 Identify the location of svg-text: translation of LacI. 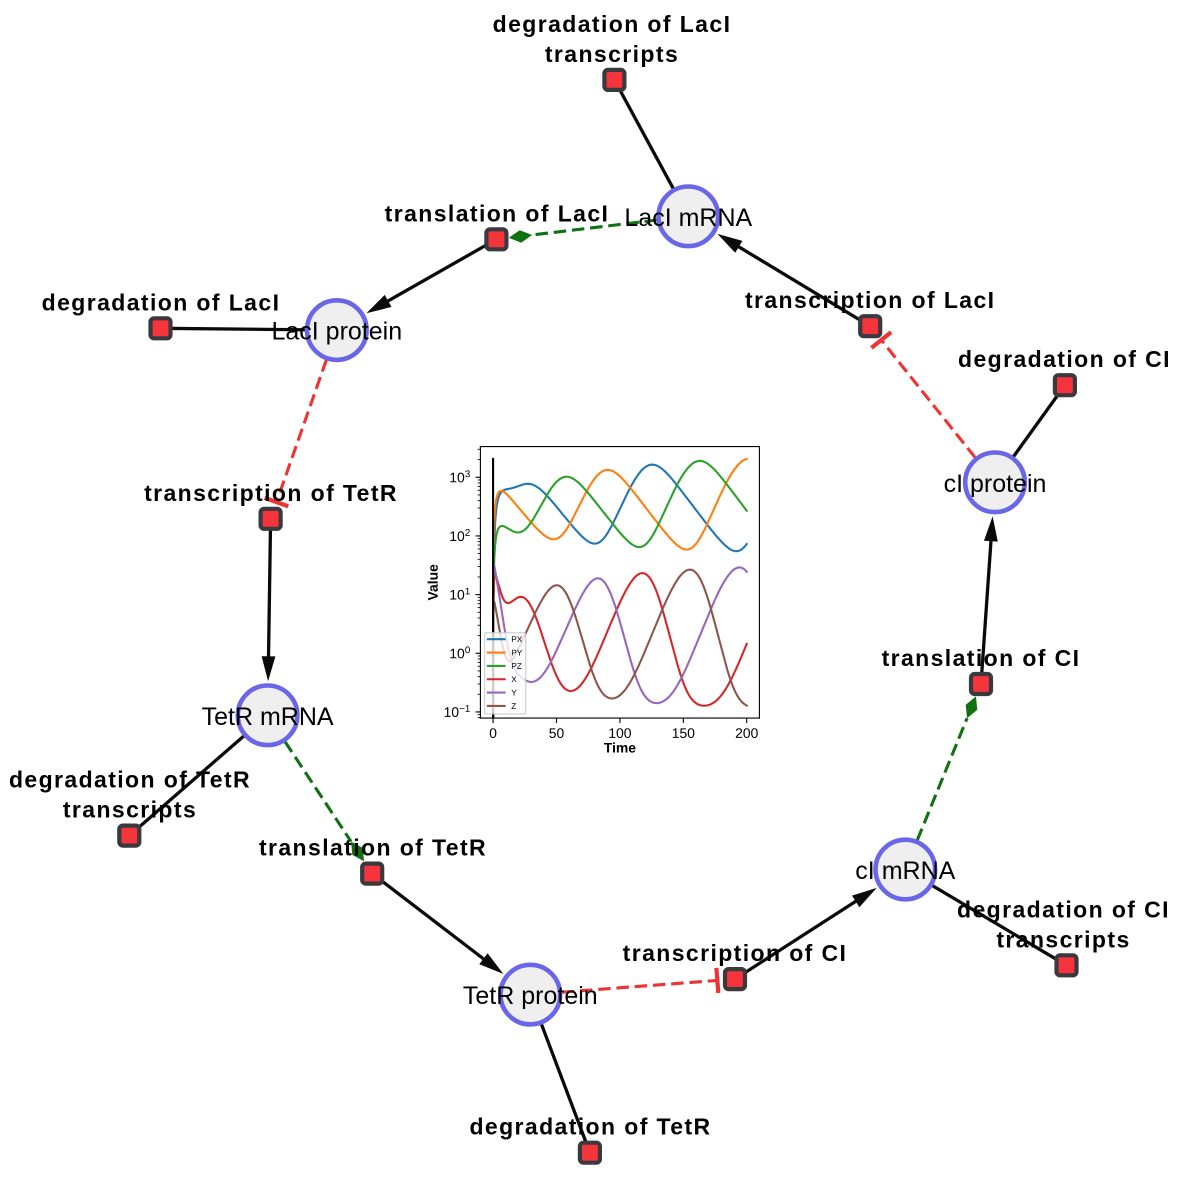
(497, 213).